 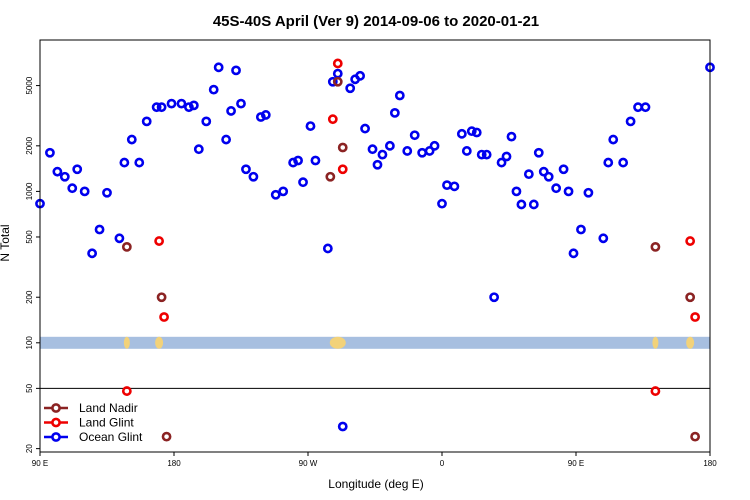 What do you see at coordinates (442, 463) in the screenshot?
I see `x-tick-label: 0` at bounding box center [442, 463].